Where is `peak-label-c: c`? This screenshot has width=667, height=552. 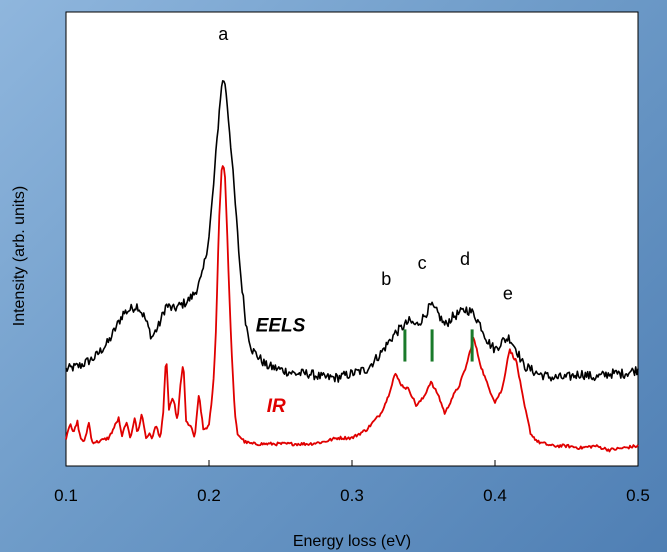
peak-label-c: c is located at coordinates (422, 263).